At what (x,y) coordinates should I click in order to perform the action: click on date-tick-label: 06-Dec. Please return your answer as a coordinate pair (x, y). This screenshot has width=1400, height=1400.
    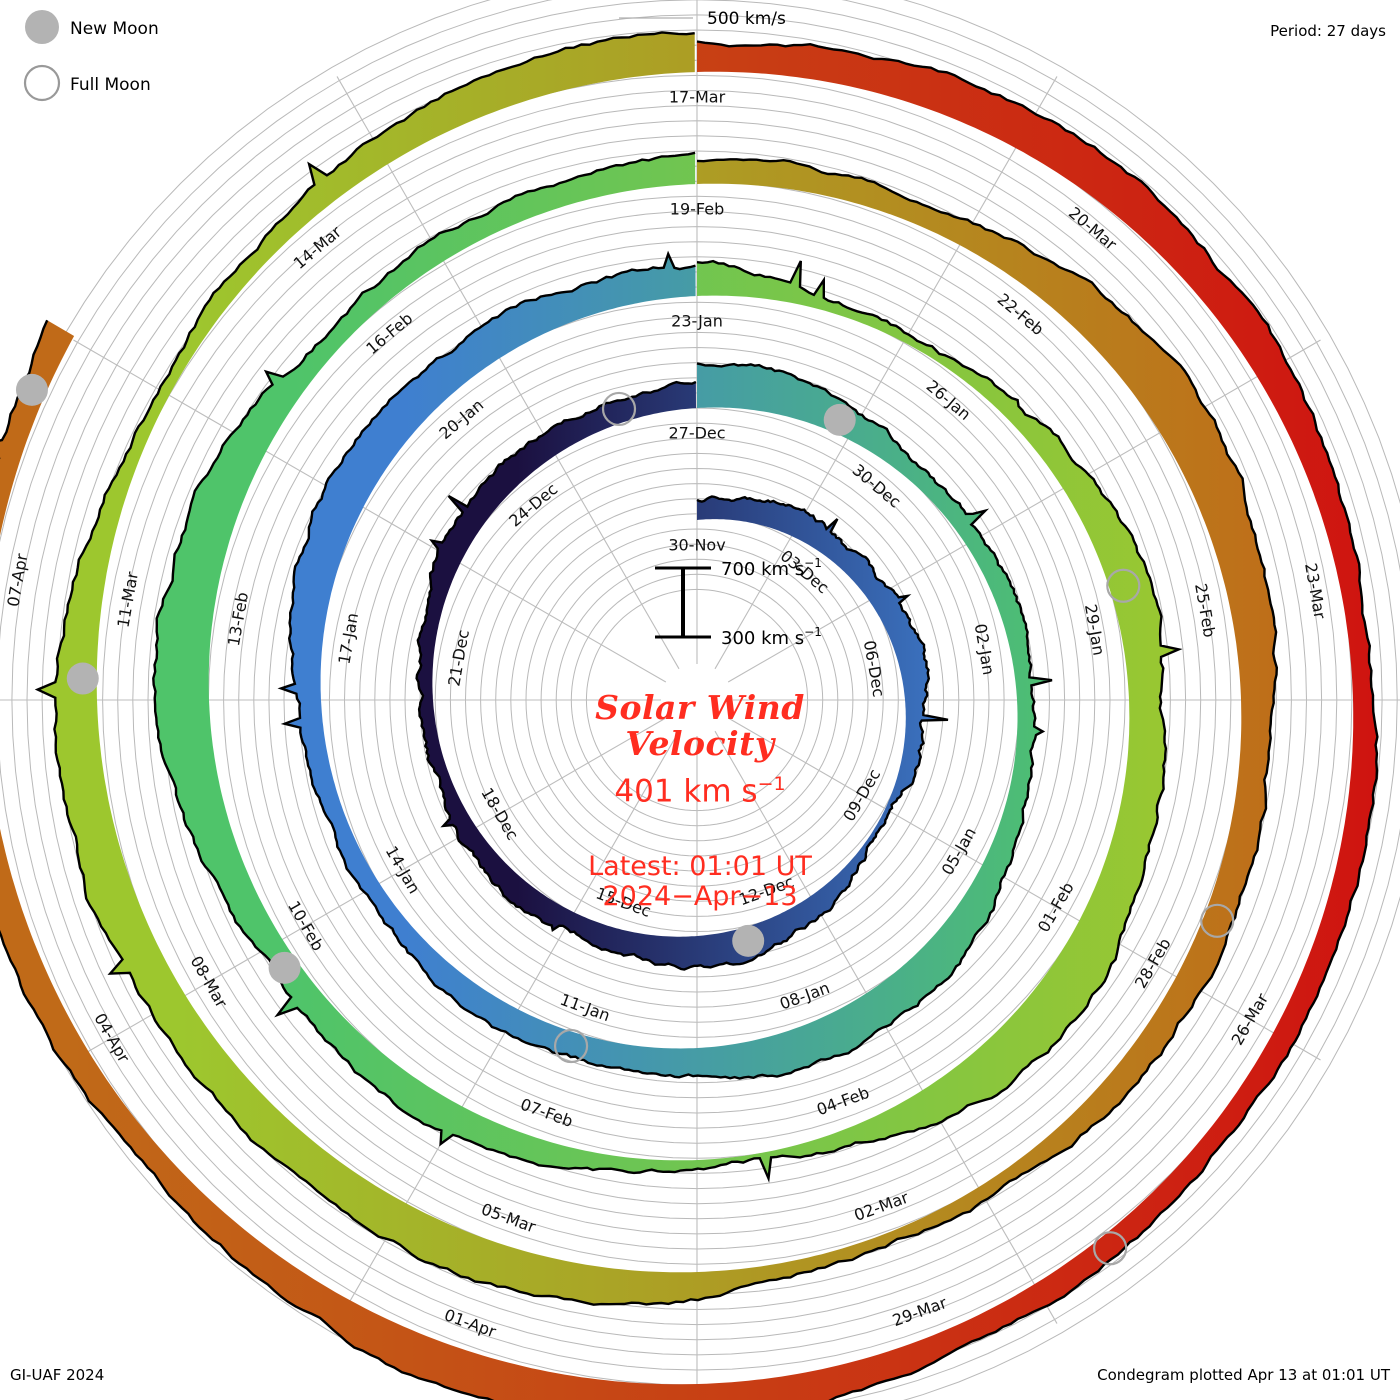
    Looking at the image, I should click on (874, 669).